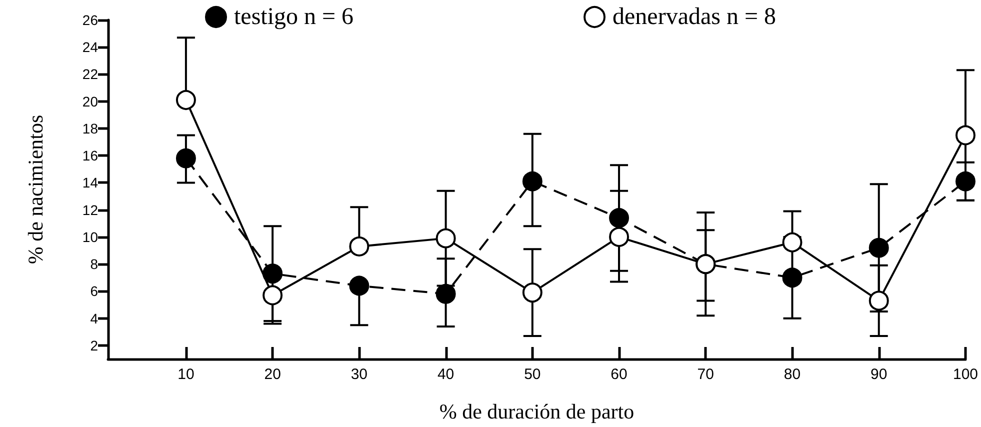 This screenshot has height=427, width=981. I want to click on x-tick-label: 90, so click(879, 374).